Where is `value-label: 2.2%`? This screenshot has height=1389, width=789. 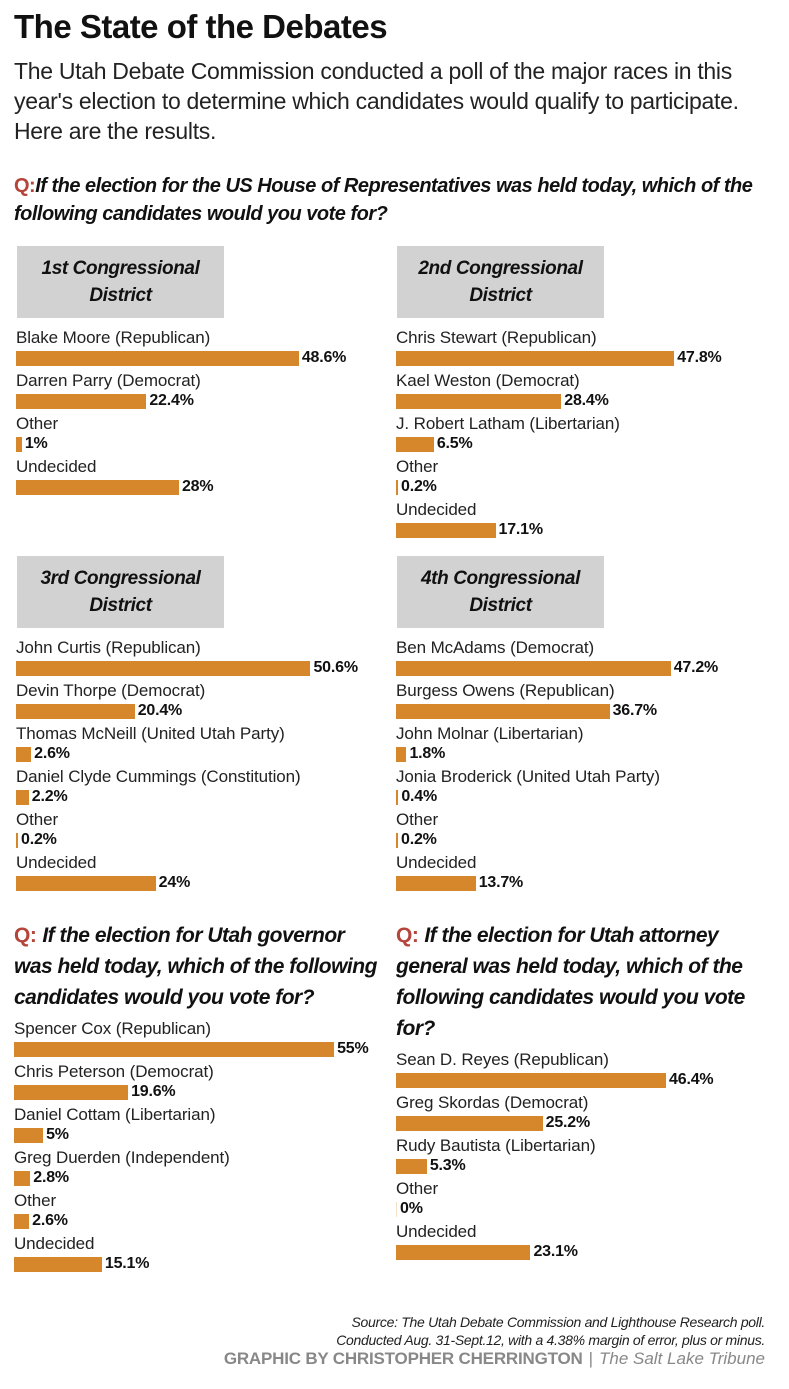 value-label: 2.2% is located at coordinates (49, 796).